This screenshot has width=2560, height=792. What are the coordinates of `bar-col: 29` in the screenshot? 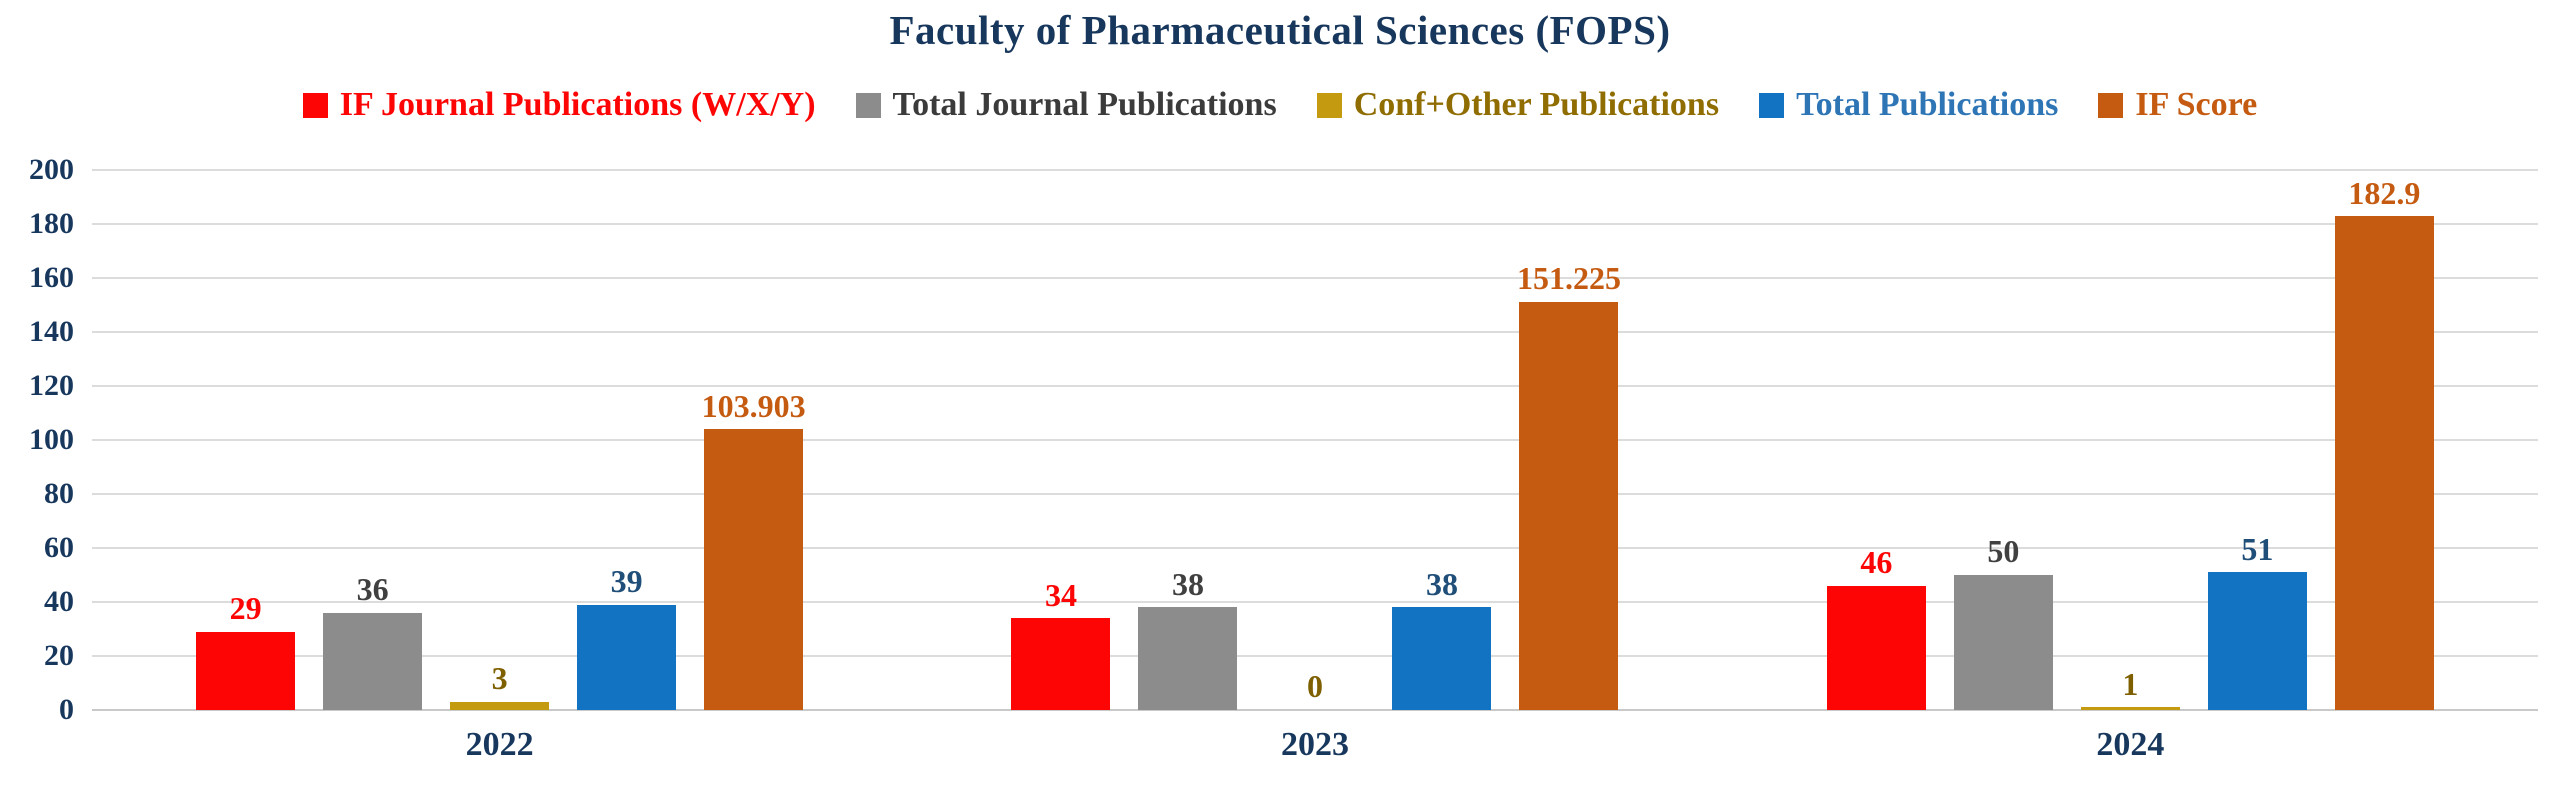 It's located at (246, 440).